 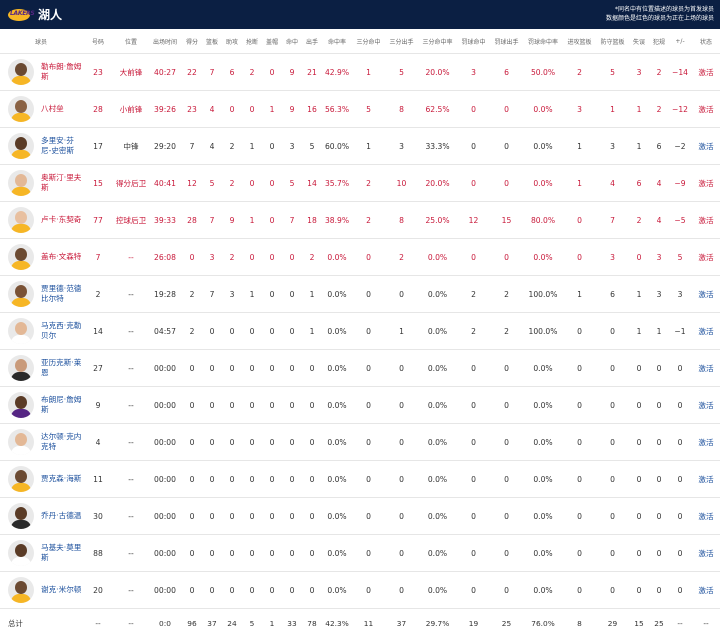 I want to click on player-name: 八村垒, so click(x=61, y=109).